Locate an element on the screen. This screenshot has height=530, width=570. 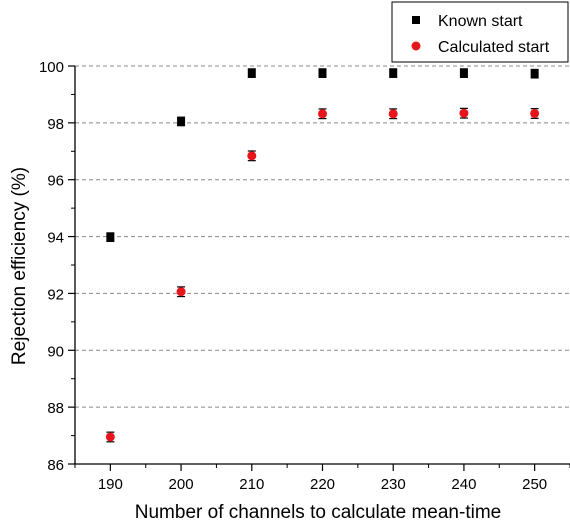
y-tick-label-98: 98 is located at coordinates (55, 124).